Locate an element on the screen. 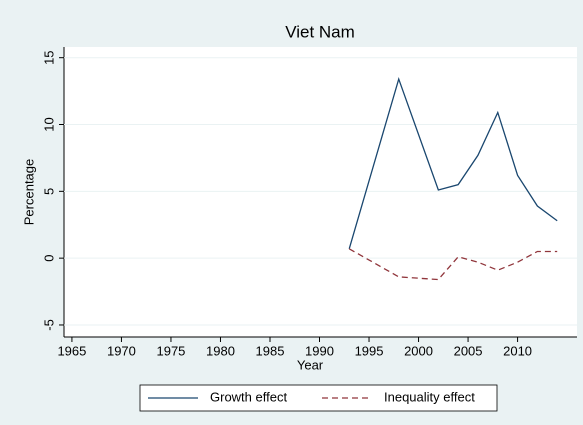  x-tick-label: 2000 is located at coordinates (418, 350).